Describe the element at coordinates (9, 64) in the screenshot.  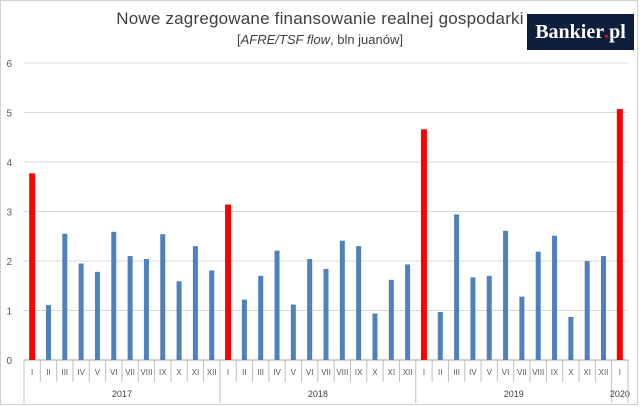
I see `y-tick-label: 6` at that location.